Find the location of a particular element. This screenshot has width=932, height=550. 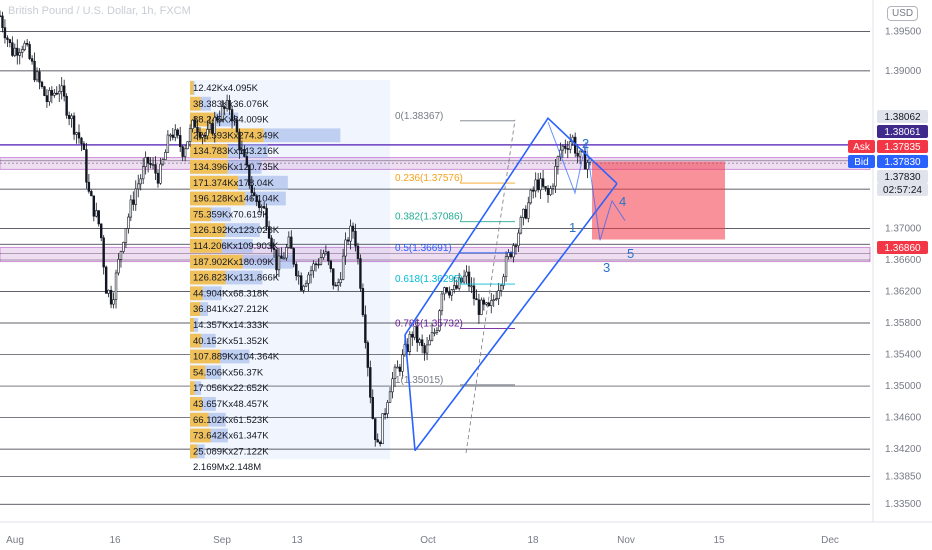

channel-left-edge is located at coordinates (410, 392).